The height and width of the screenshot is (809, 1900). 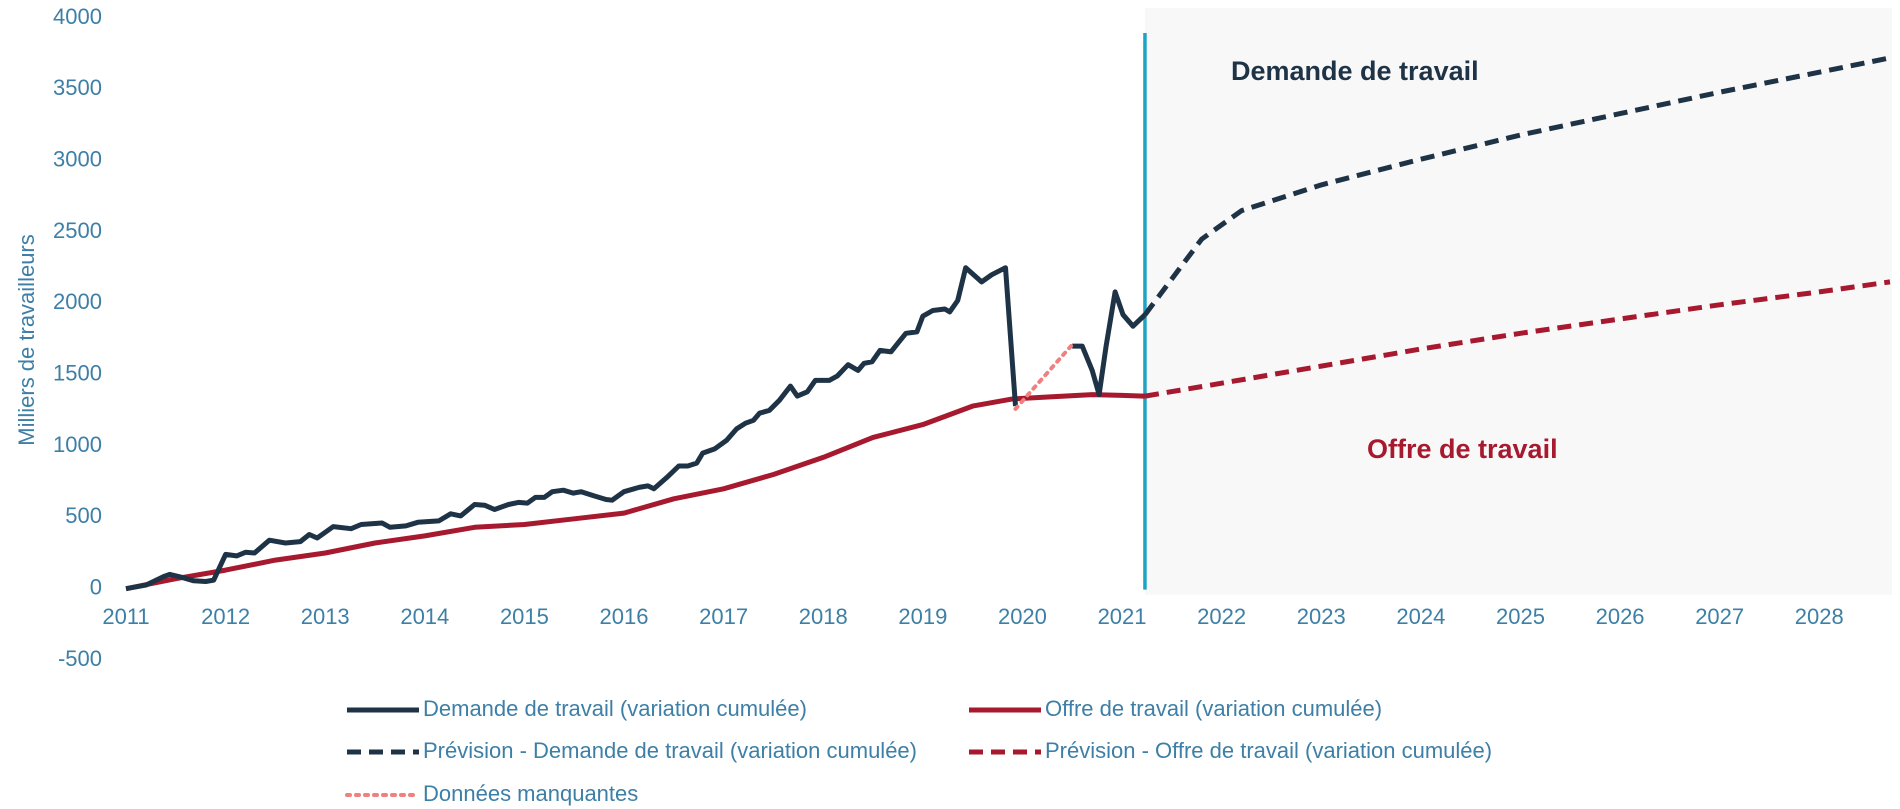 I want to click on legend-label: Données manquantes, so click(x=530, y=793).